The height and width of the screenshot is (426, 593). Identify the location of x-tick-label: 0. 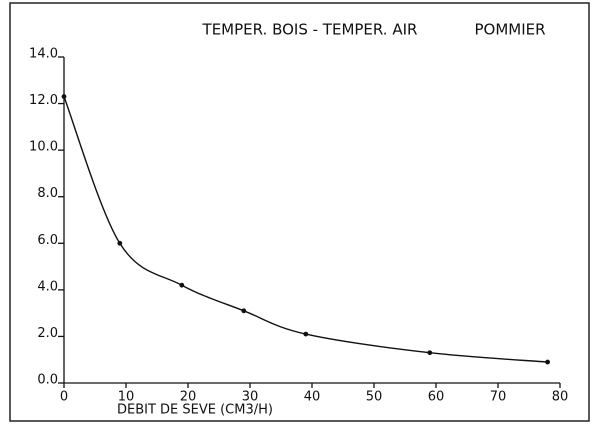
(64, 397).